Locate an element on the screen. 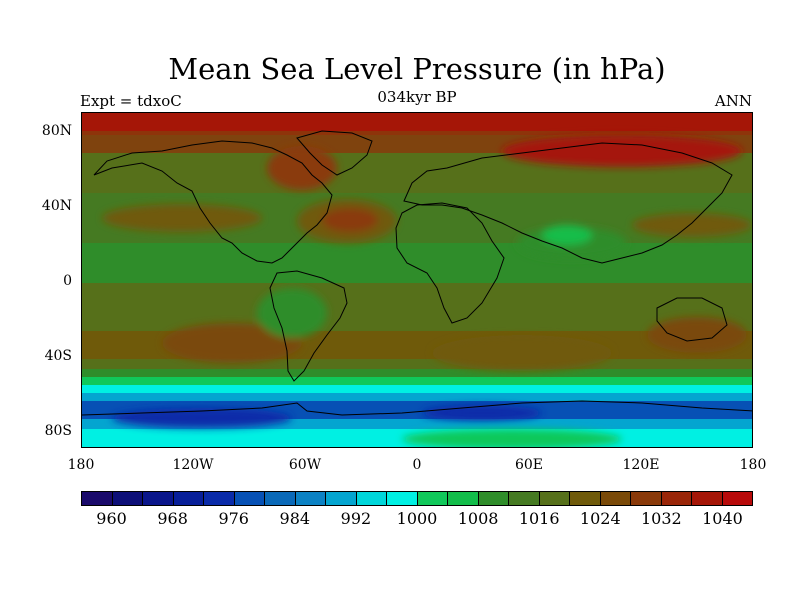 This screenshot has width=800, height=600. australia-high is located at coordinates (697, 335).